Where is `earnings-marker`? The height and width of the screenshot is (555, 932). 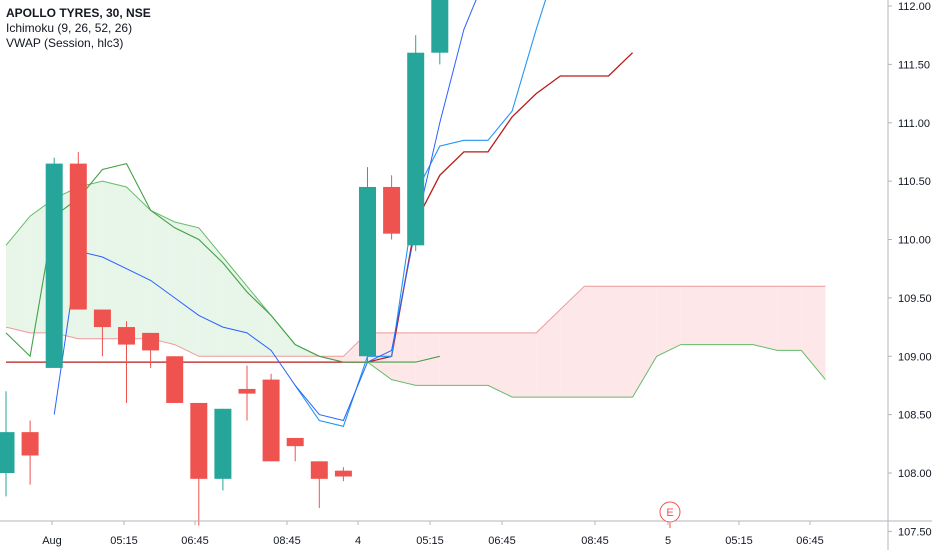
earnings-marker is located at coordinates (670, 512).